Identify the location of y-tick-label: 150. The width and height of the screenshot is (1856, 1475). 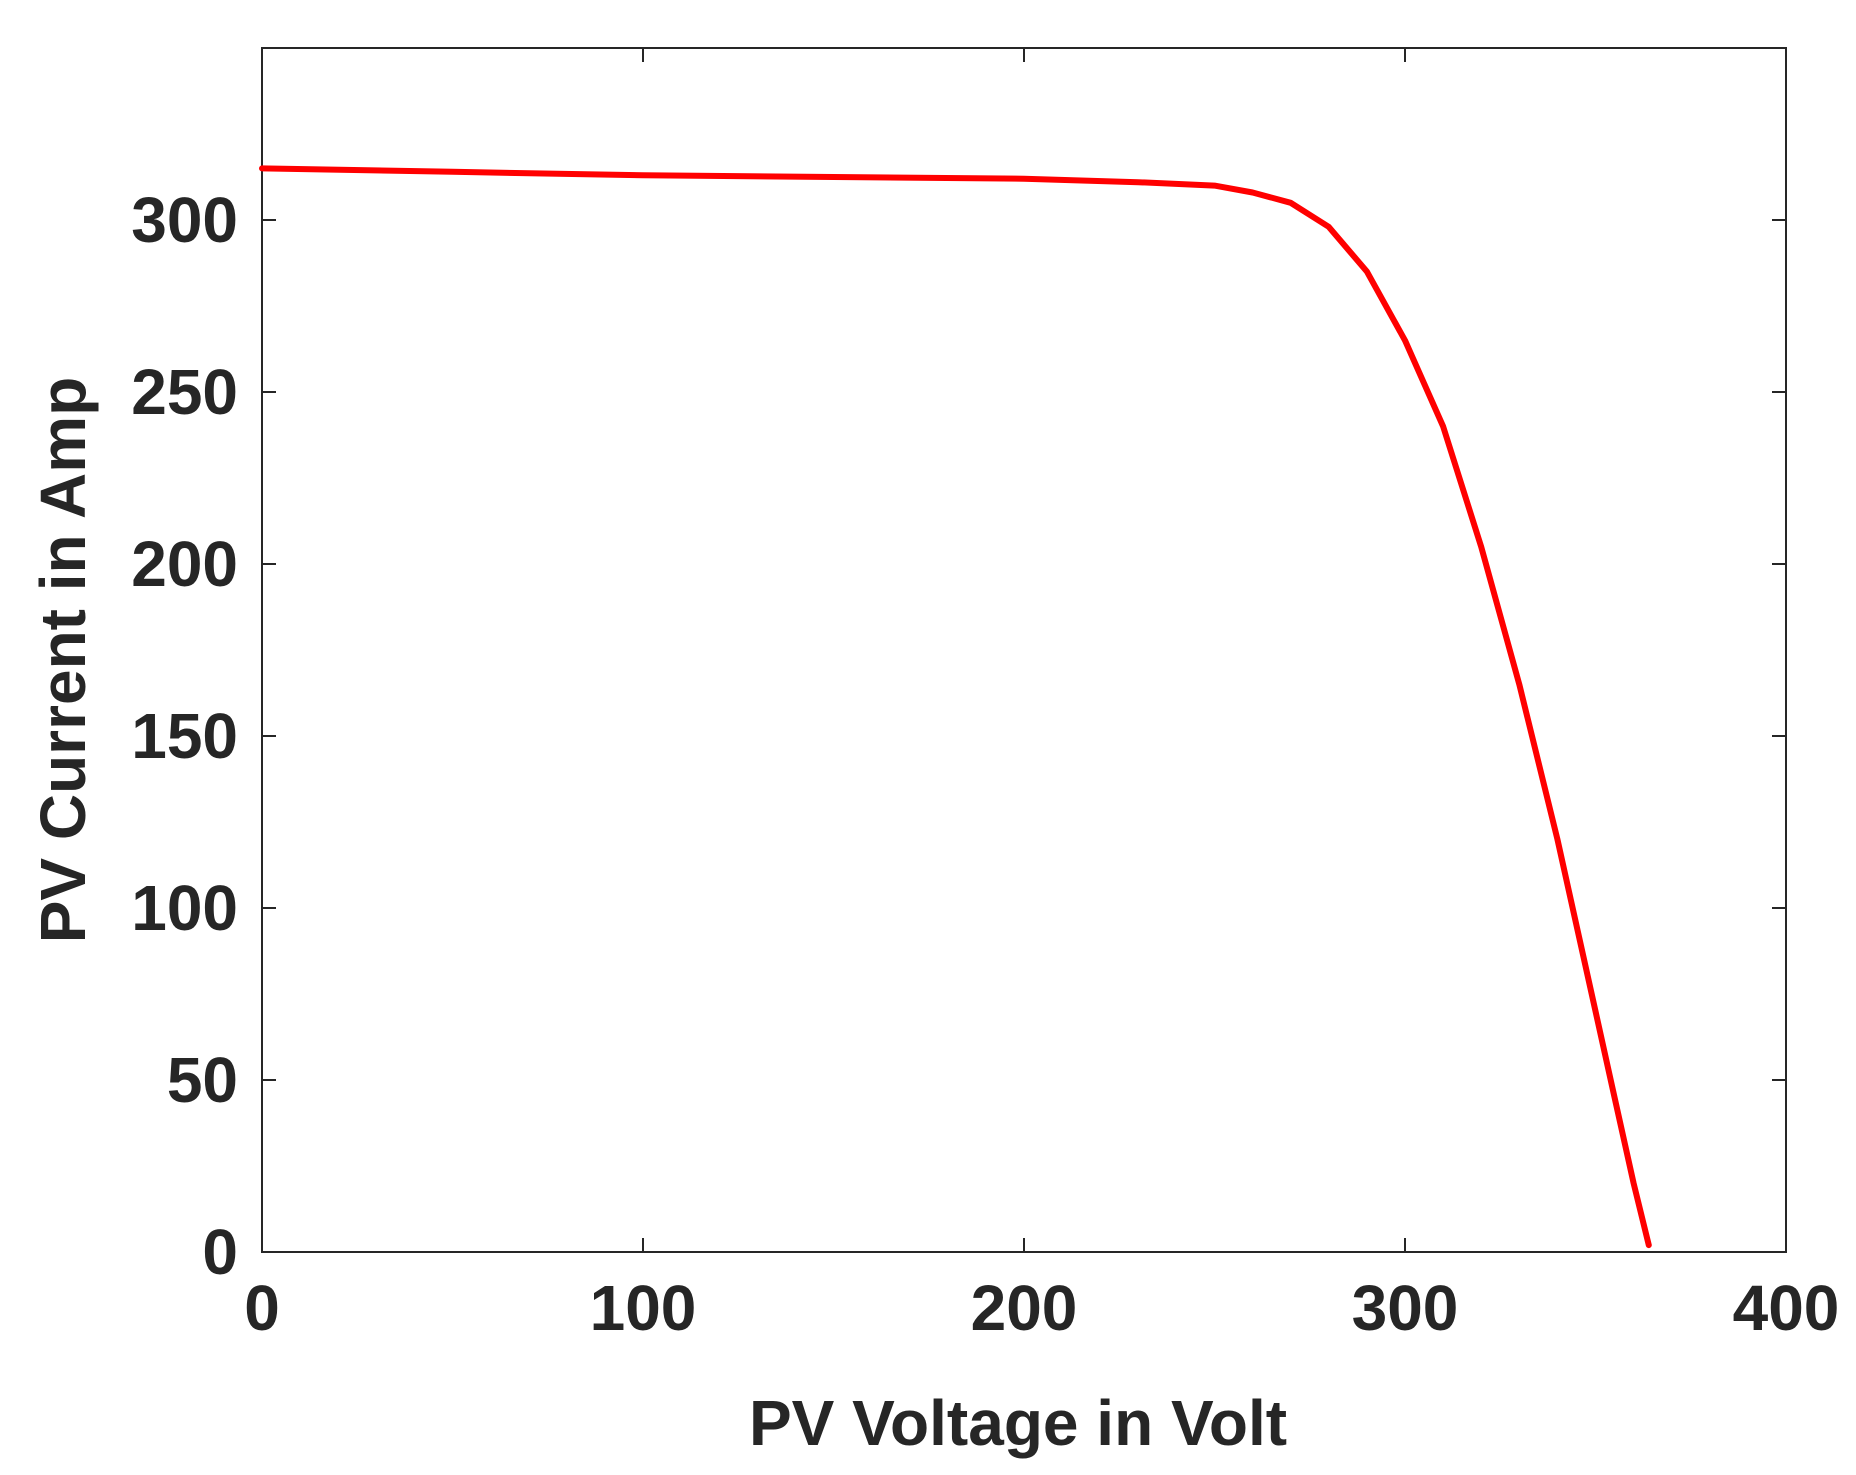
(184, 736).